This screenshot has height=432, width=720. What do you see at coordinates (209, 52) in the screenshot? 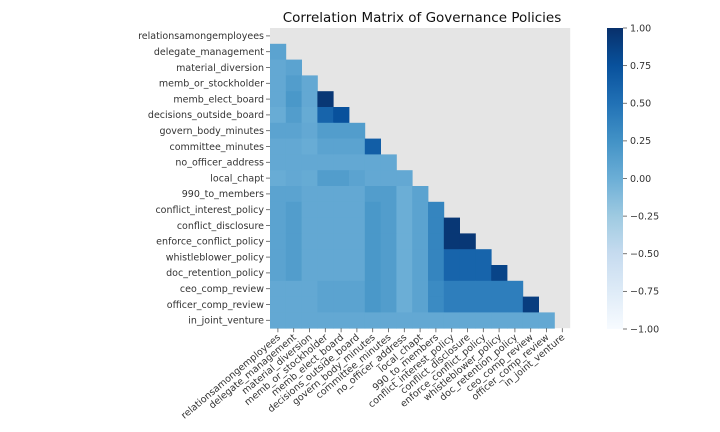
I see `y-tick-label: delegate_management` at bounding box center [209, 52].